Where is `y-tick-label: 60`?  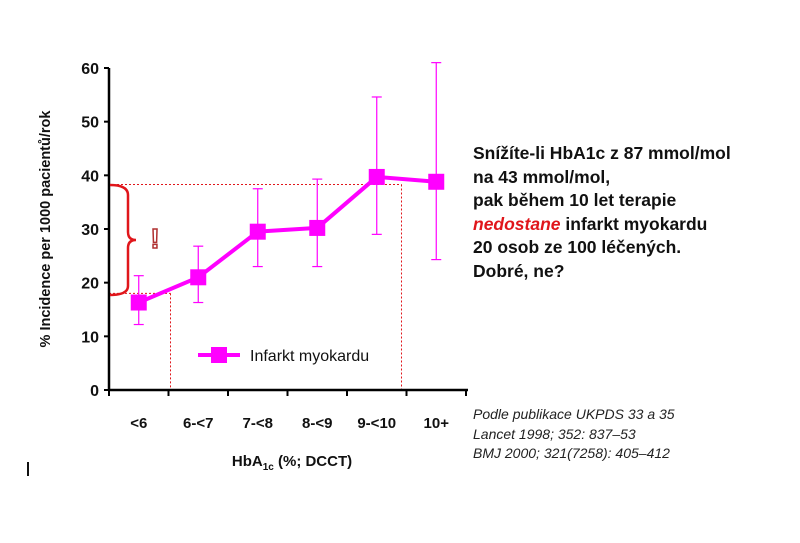 y-tick-label: 60 is located at coordinates (90, 69).